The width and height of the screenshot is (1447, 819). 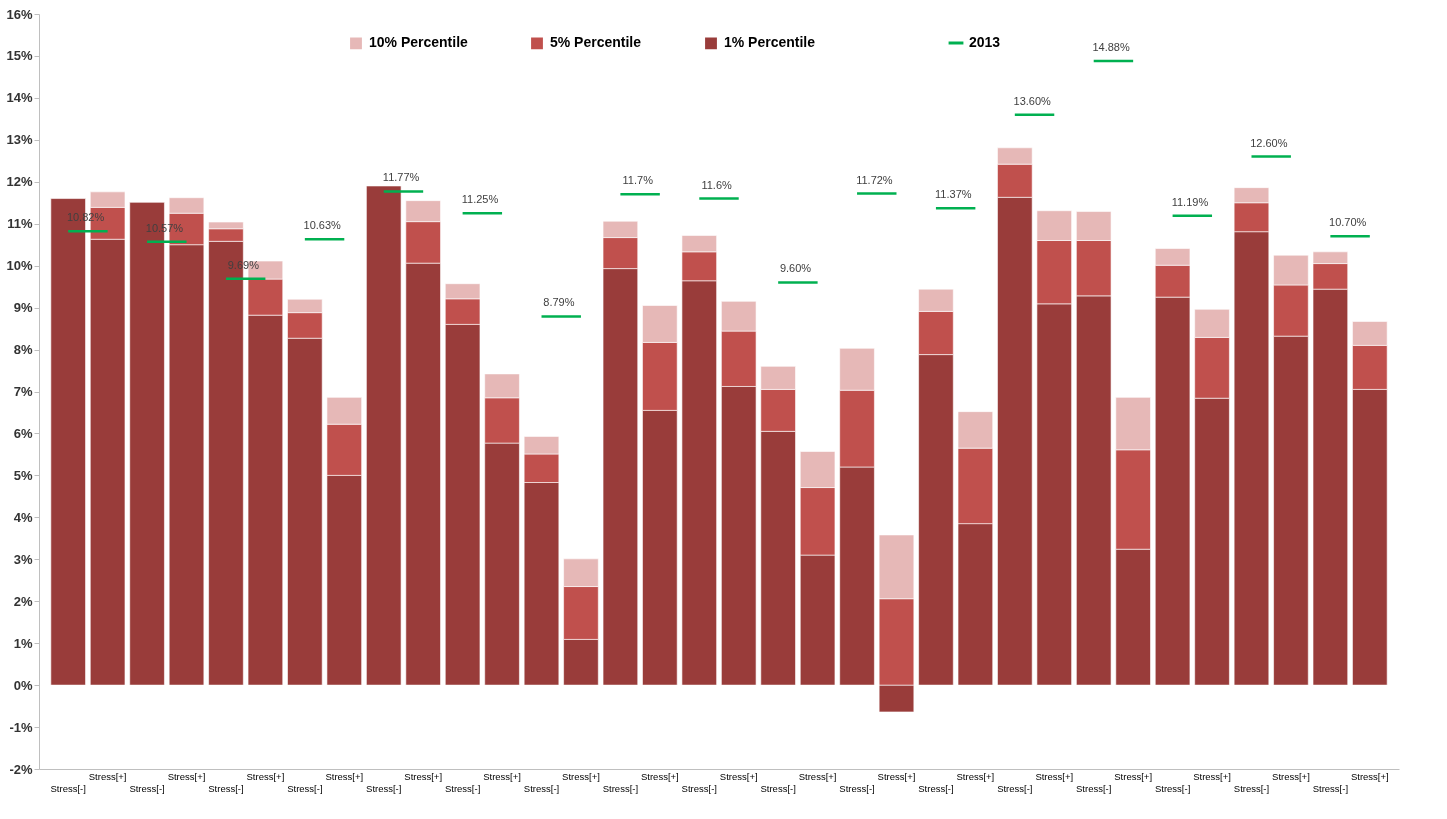 What do you see at coordinates (480, 199) in the screenshot?
I see `data-label: 11.25%` at bounding box center [480, 199].